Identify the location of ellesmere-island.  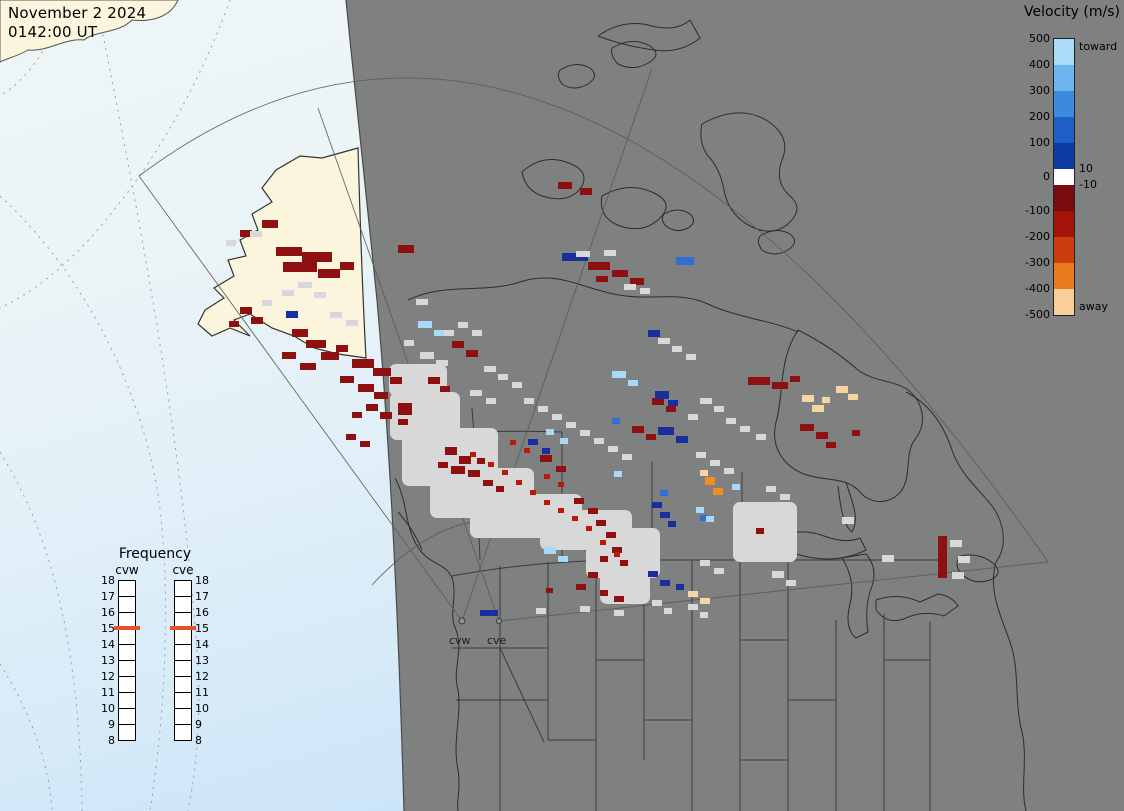
(649, 35).